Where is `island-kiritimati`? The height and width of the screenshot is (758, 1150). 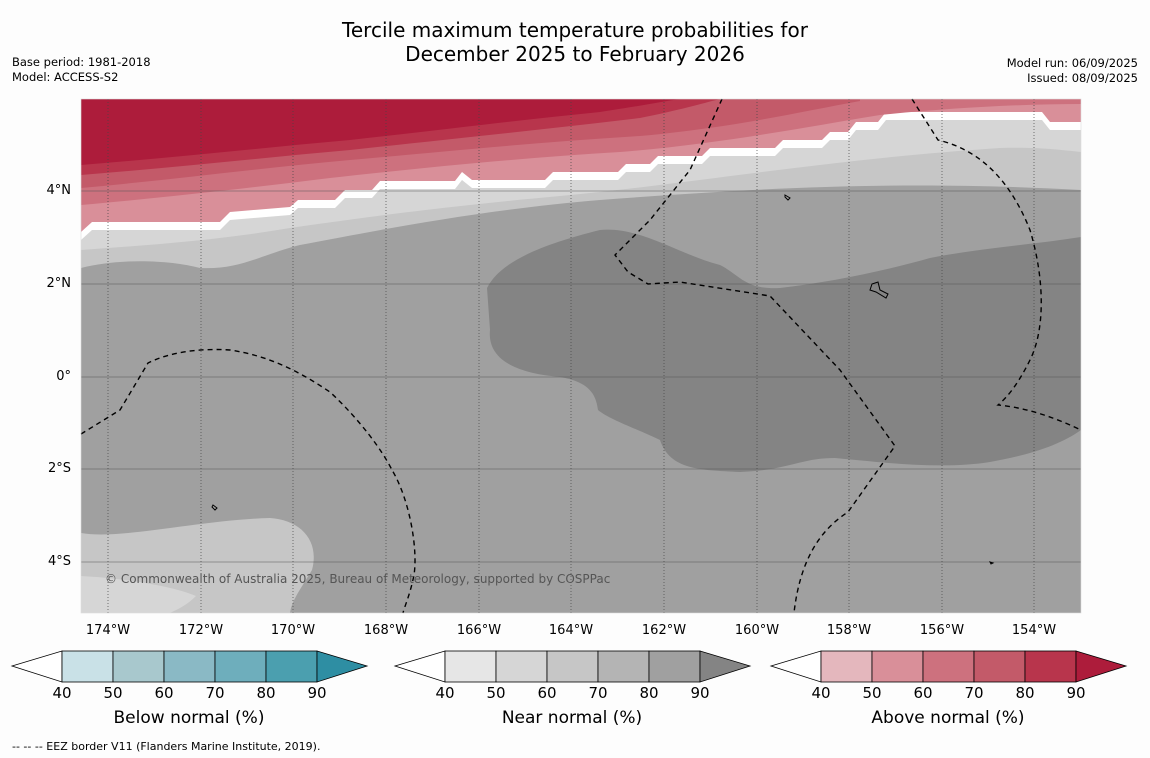 island-kiritimati is located at coordinates (879, 290).